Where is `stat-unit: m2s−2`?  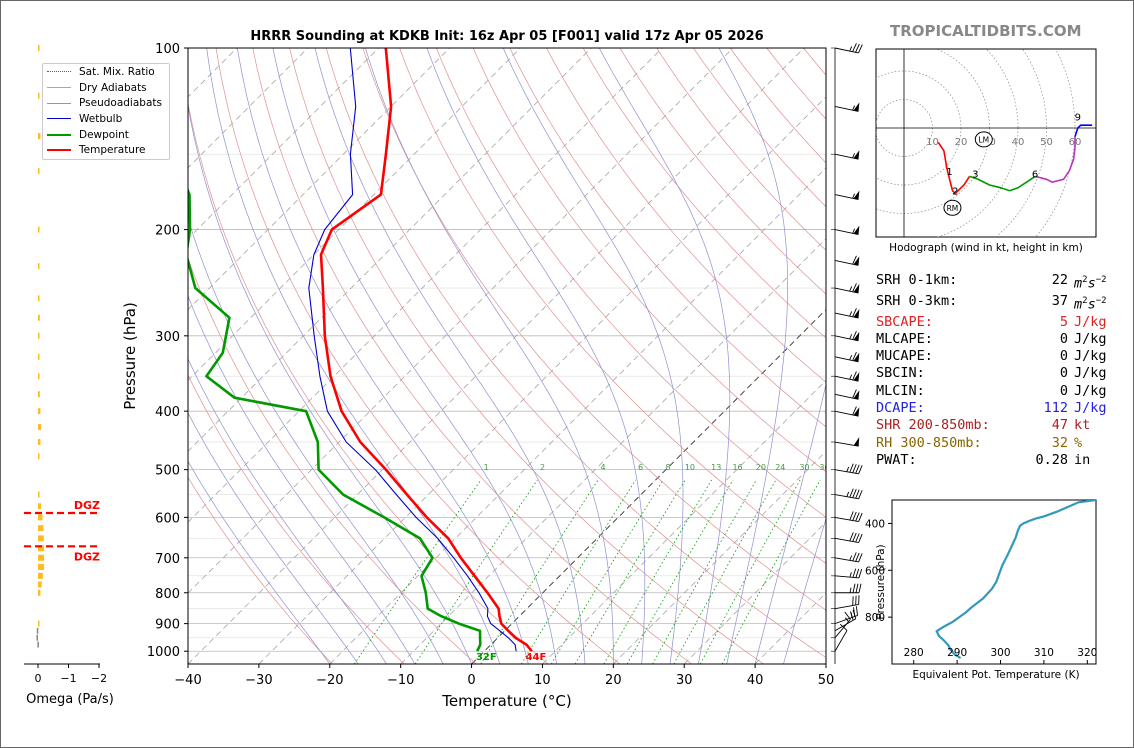
stat-unit: m2s−2 is located at coordinates (1090, 304).